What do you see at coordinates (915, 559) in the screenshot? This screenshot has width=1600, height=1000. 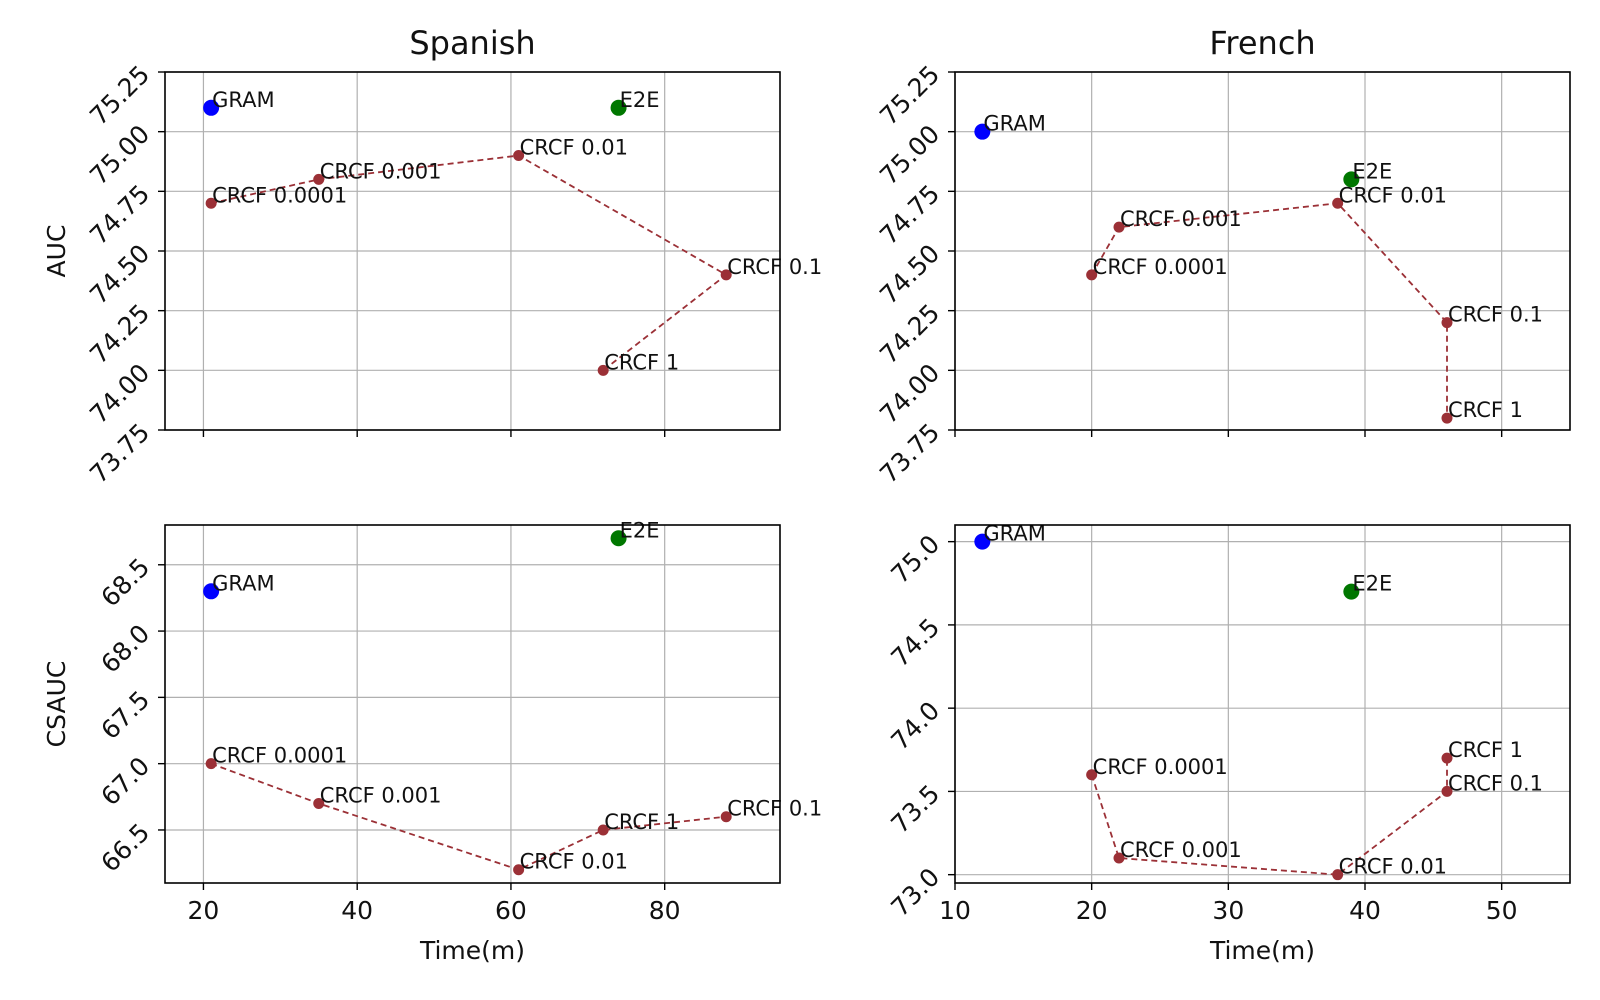 I see `y-tick-label: 75.0` at bounding box center [915, 559].